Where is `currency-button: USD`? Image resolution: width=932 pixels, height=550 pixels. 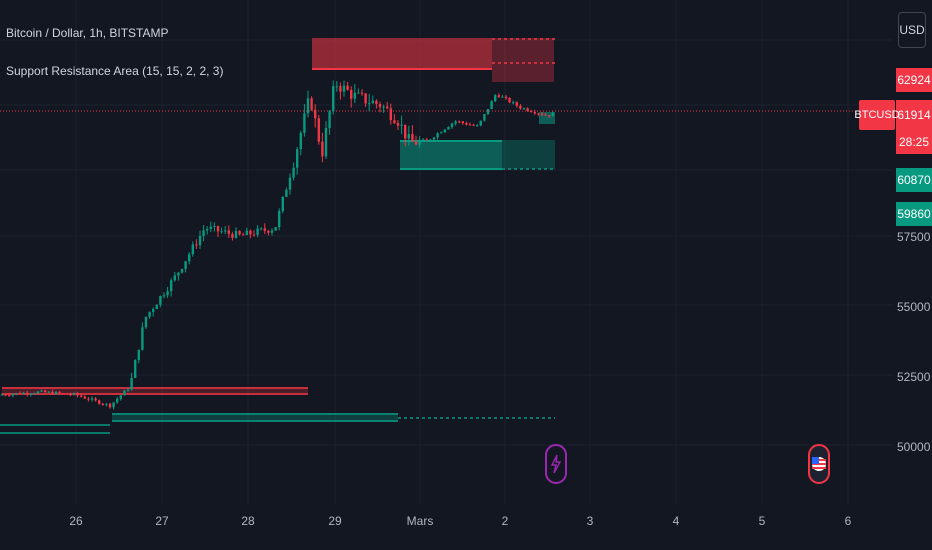 currency-button: USD is located at coordinates (912, 30).